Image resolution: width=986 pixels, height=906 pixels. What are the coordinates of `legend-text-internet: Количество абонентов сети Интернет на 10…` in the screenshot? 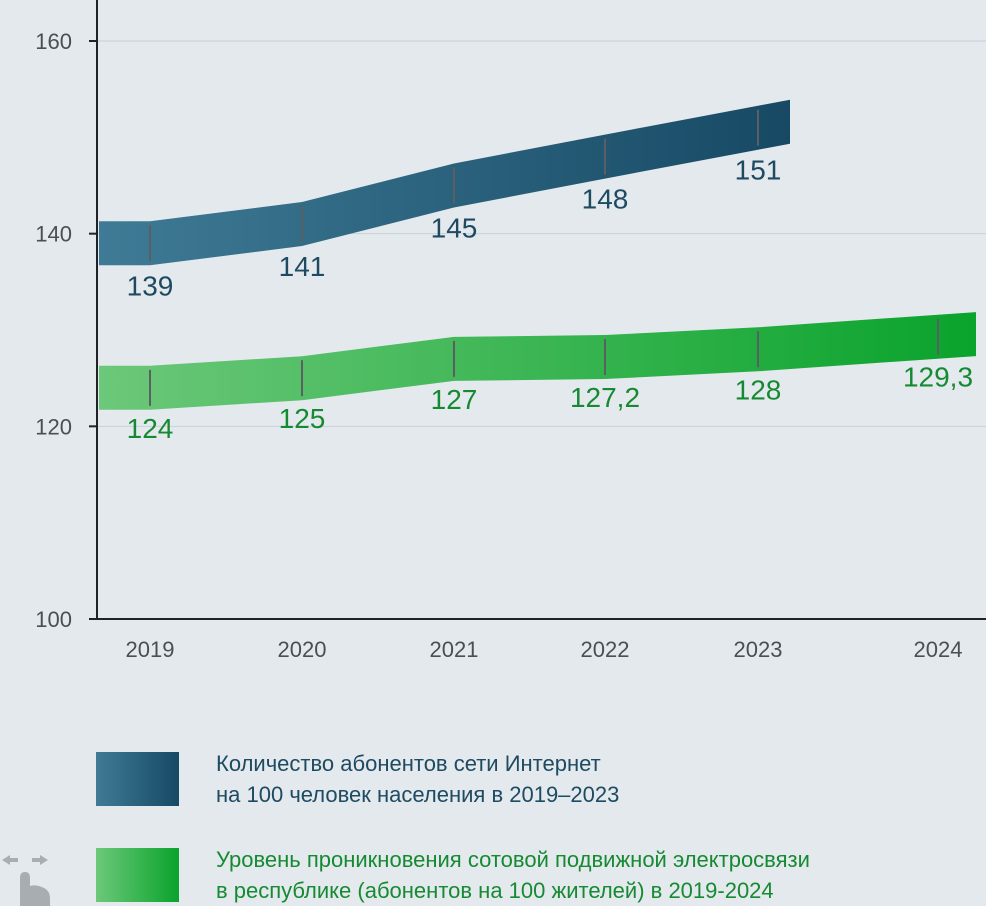 It's located at (417, 779).